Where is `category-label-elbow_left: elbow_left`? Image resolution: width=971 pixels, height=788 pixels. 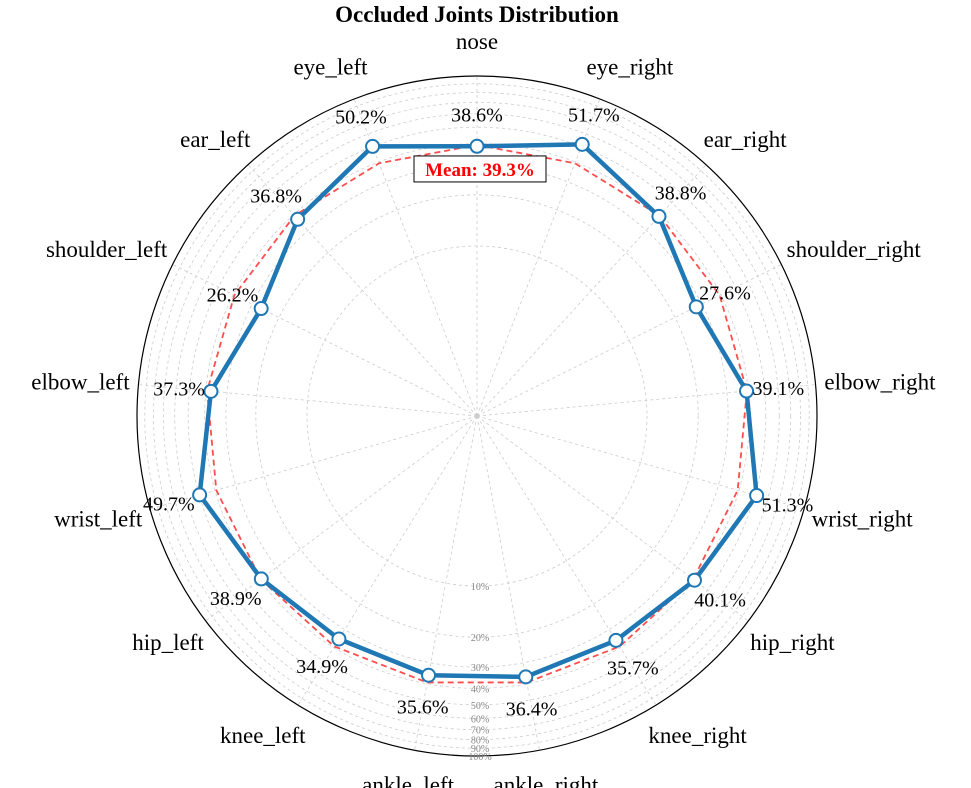 category-label-elbow_left: elbow_left is located at coordinates (80, 381).